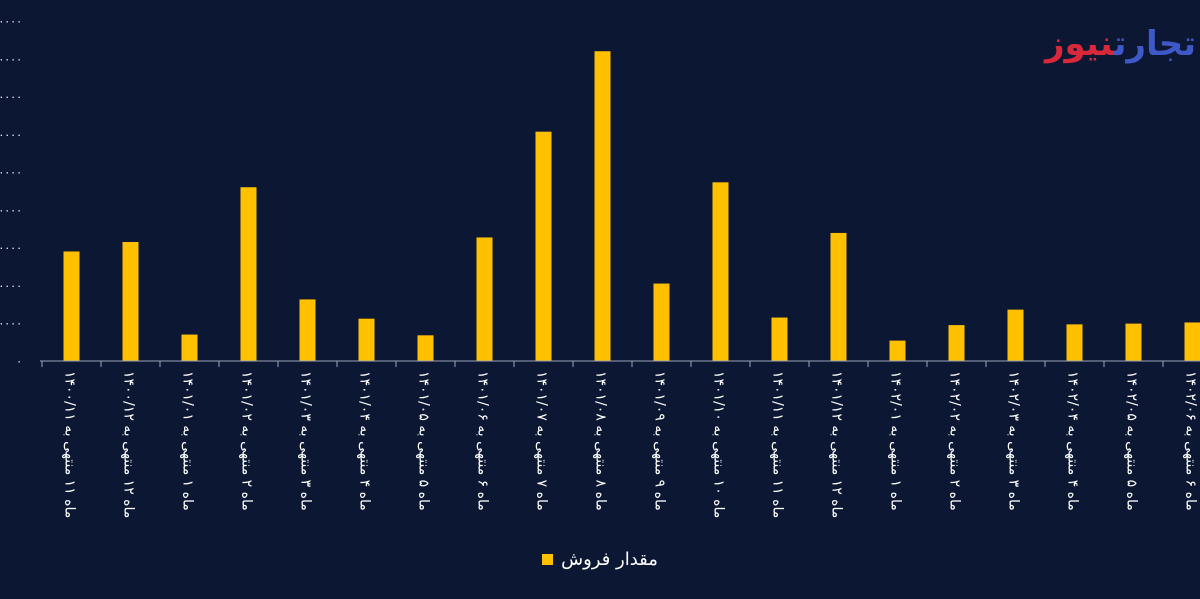  What do you see at coordinates (609, 559) in the screenshot?
I see `legend-label: مقدار فروش` at bounding box center [609, 559].